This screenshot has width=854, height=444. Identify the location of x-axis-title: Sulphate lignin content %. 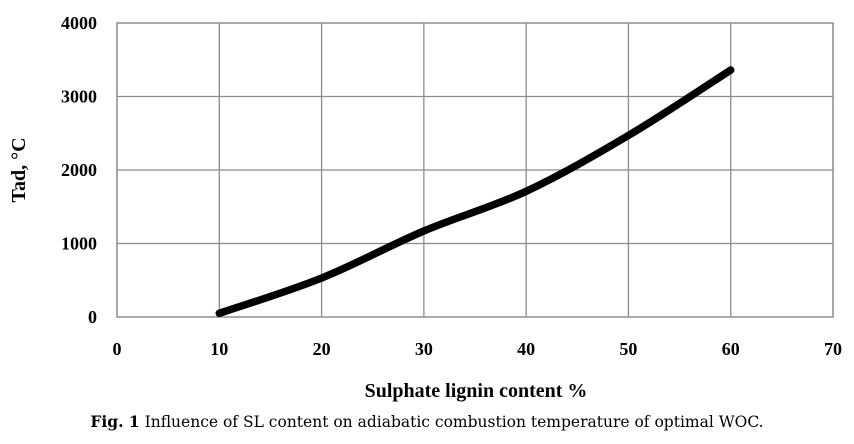
(476, 391).